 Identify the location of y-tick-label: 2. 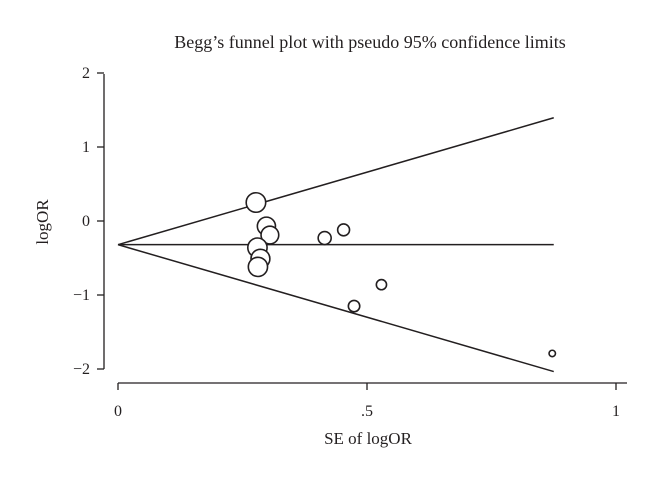
(86, 73).